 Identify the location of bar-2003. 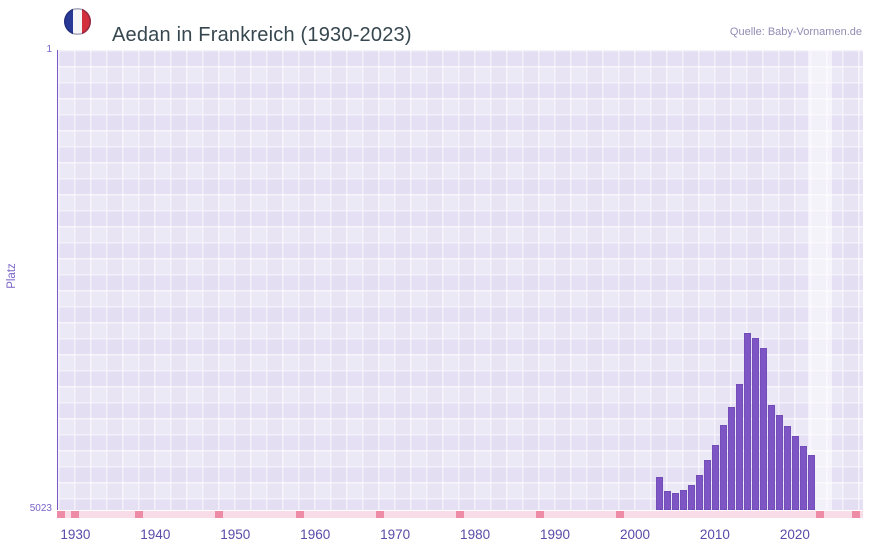
(660, 493).